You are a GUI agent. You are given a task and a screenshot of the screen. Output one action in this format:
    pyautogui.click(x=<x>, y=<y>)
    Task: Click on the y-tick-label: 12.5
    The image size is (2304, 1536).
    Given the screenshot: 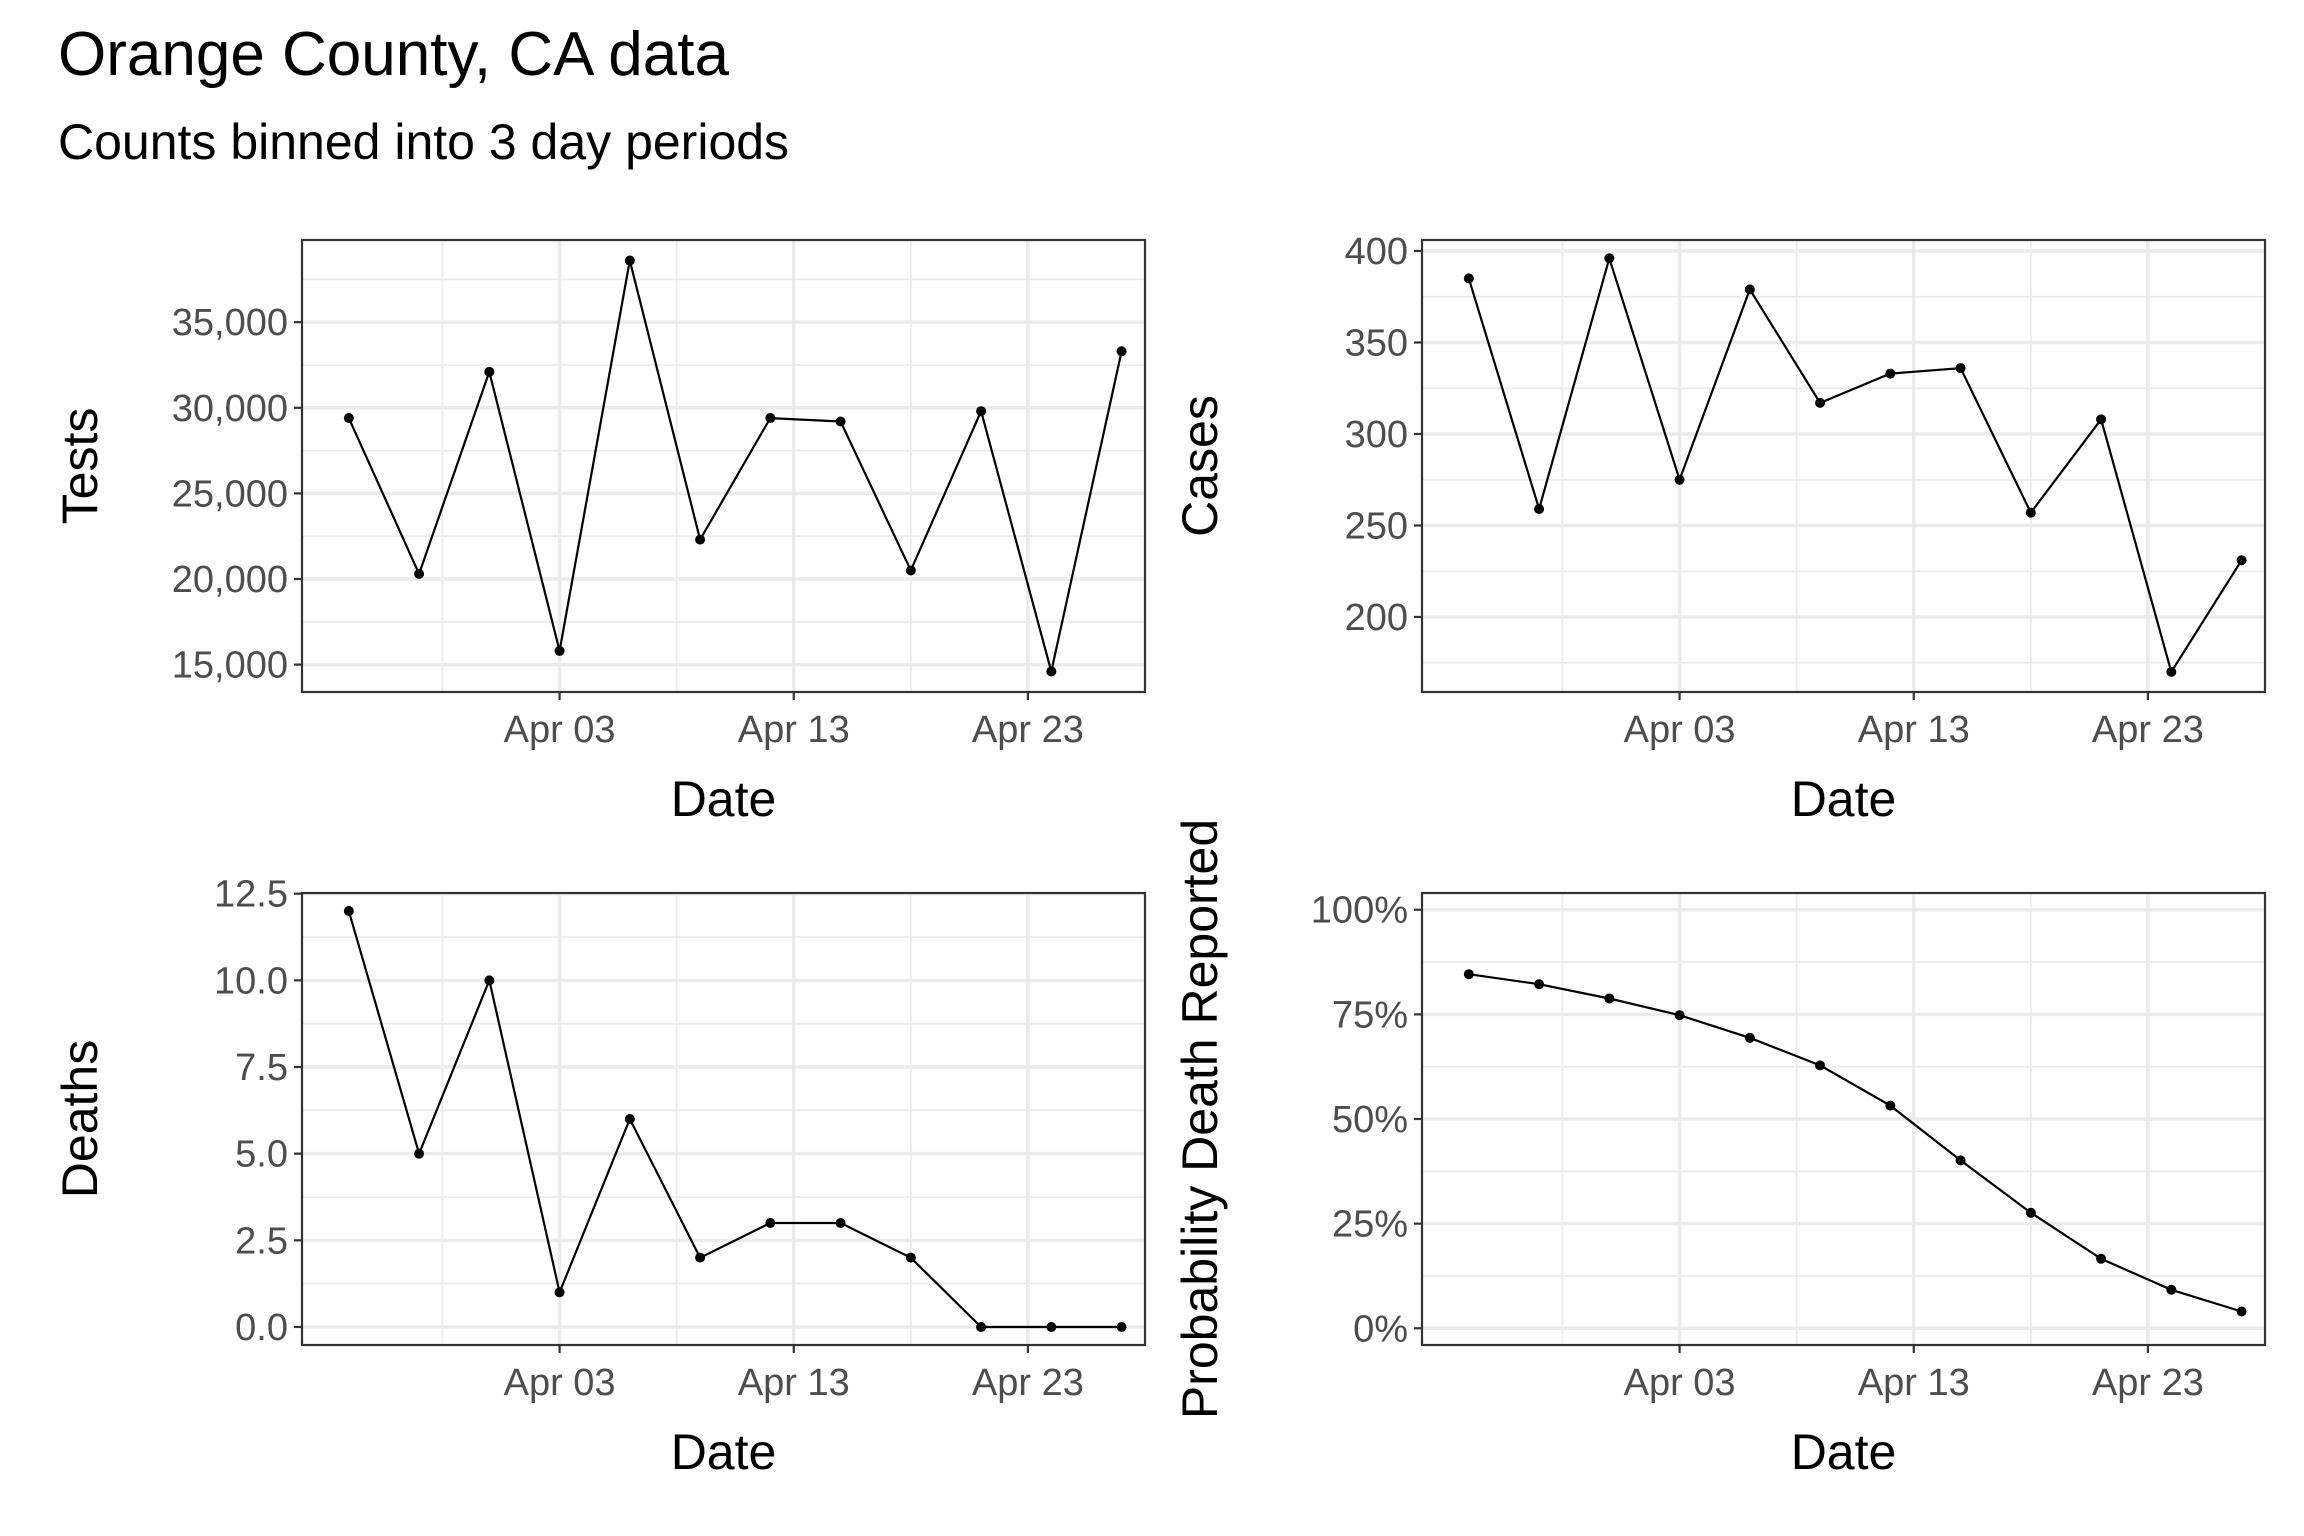 What is the action you would take?
    pyautogui.click(x=251, y=895)
    